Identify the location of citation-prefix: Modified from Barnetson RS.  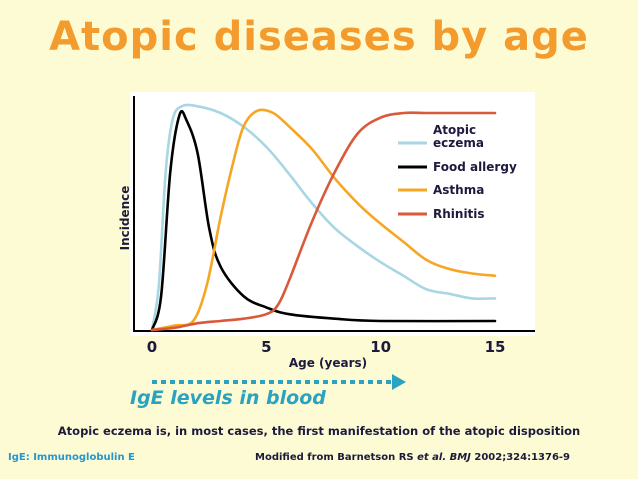
(336, 457).